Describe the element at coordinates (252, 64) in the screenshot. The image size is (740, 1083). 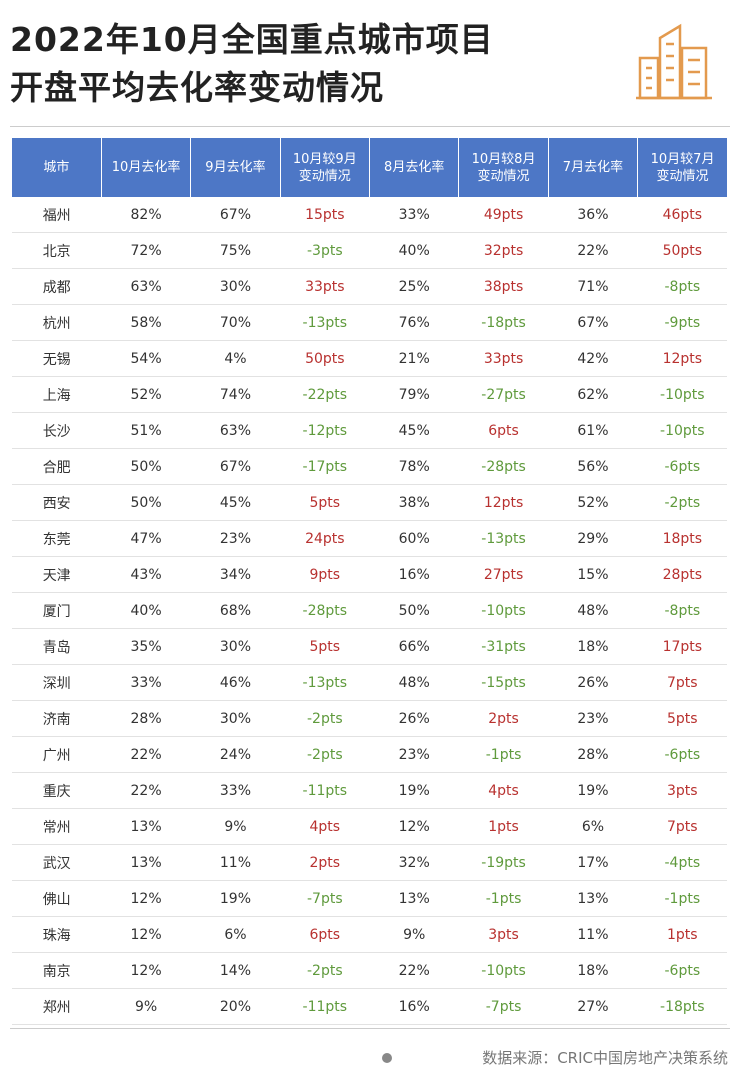
I see `title: 2022年10月全国重点城市项目 开盘平均去化率变动情况` at that location.